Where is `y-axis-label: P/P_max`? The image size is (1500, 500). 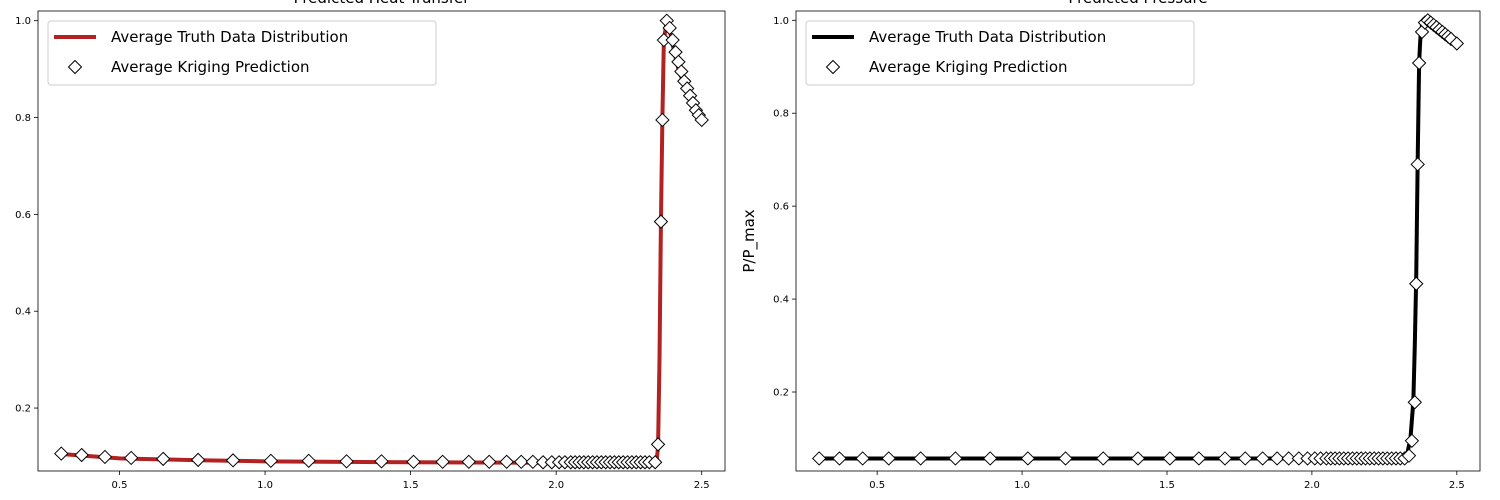 y-axis-label: P/P_max is located at coordinates (749, 240).